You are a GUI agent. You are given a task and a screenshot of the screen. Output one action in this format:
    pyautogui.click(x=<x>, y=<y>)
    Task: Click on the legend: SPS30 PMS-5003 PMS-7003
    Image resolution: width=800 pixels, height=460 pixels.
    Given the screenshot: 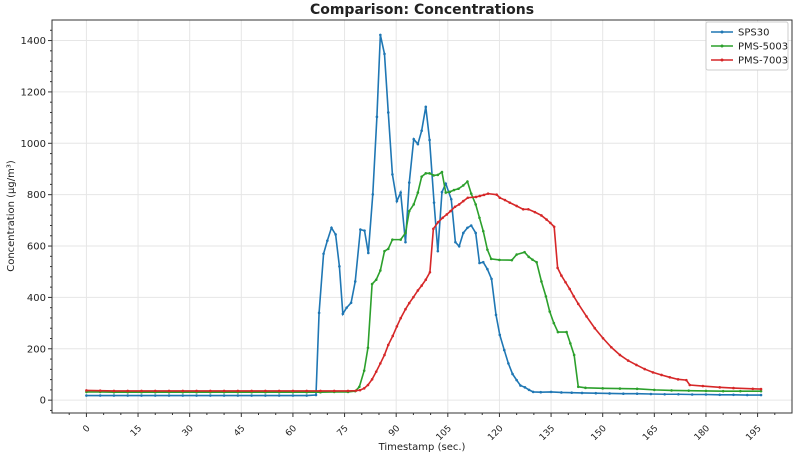 What is the action you would take?
    pyautogui.click(x=747, y=46)
    